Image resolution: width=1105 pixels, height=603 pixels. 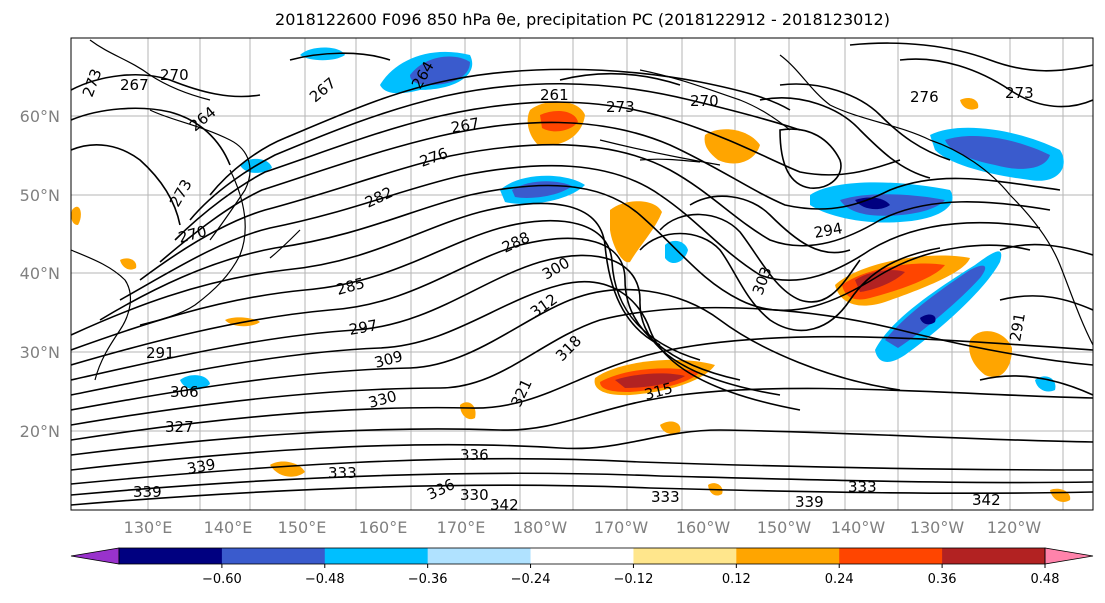 I want to click on colorbar-tick-label: 0.36, so click(x=942, y=579).